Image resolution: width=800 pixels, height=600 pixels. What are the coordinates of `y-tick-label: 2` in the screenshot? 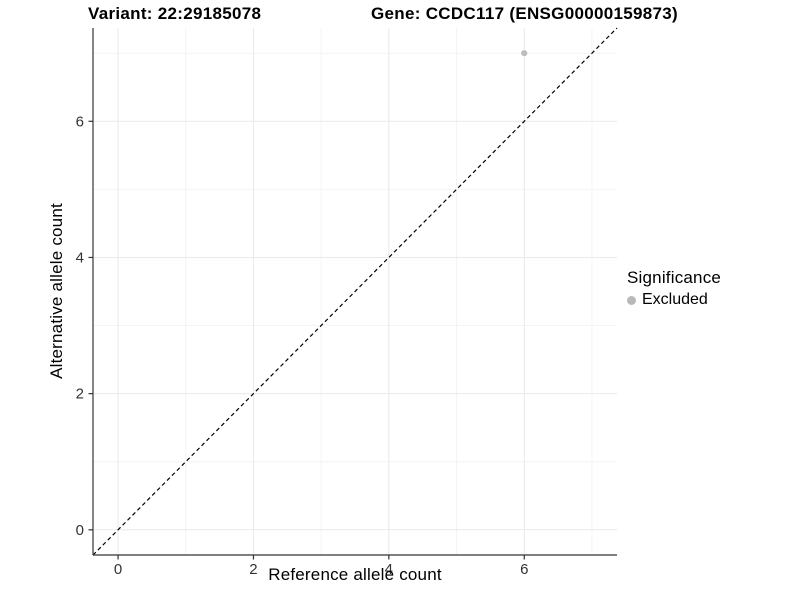 It's located at (80, 394).